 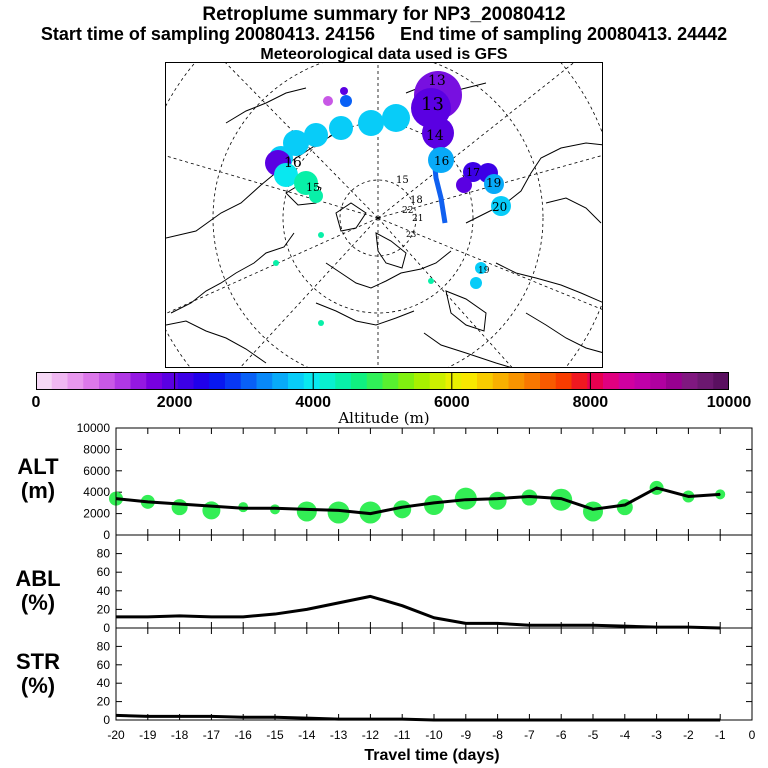 What do you see at coordinates (434, 674) in the screenshot?
I see `str-panel-frame` at bounding box center [434, 674].